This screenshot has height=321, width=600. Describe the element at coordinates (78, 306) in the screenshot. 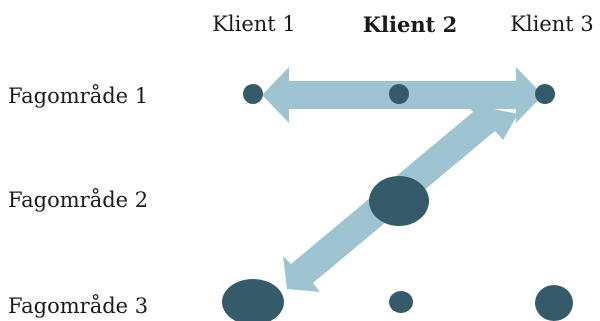

I see `row-label-fagomrade-3: Fagområde 3` at that location.